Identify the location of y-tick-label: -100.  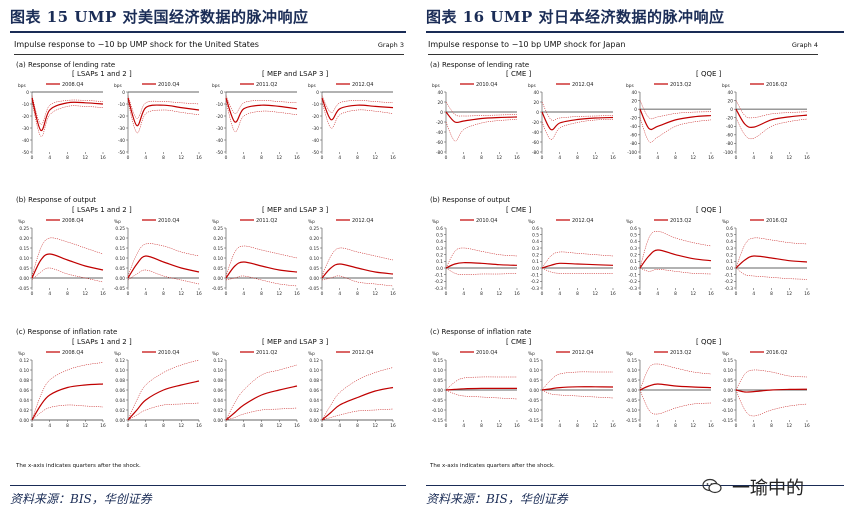
(632, 153).